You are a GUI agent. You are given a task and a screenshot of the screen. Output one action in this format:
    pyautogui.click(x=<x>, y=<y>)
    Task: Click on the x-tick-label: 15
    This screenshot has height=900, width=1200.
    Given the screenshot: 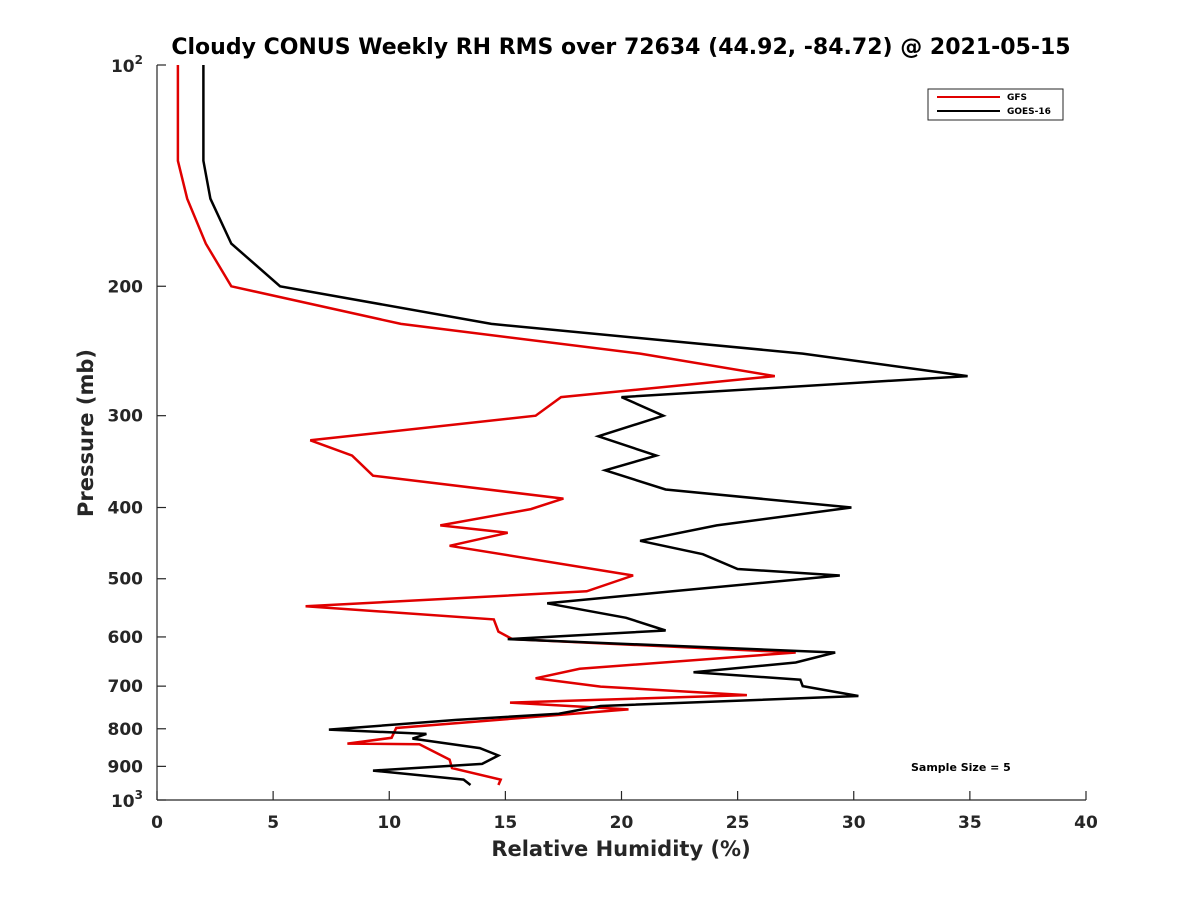 What is the action you would take?
    pyautogui.click(x=506, y=823)
    